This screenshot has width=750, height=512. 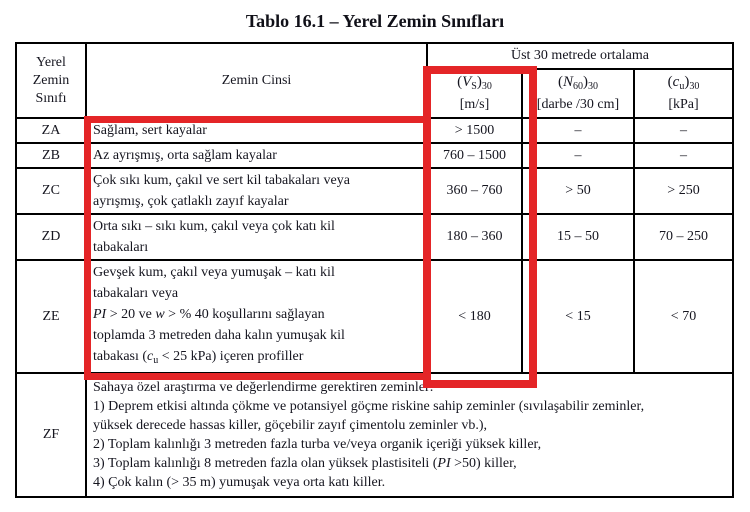 What do you see at coordinates (51, 130) in the screenshot?
I see `class-label: ZA` at bounding box center [51, 130].